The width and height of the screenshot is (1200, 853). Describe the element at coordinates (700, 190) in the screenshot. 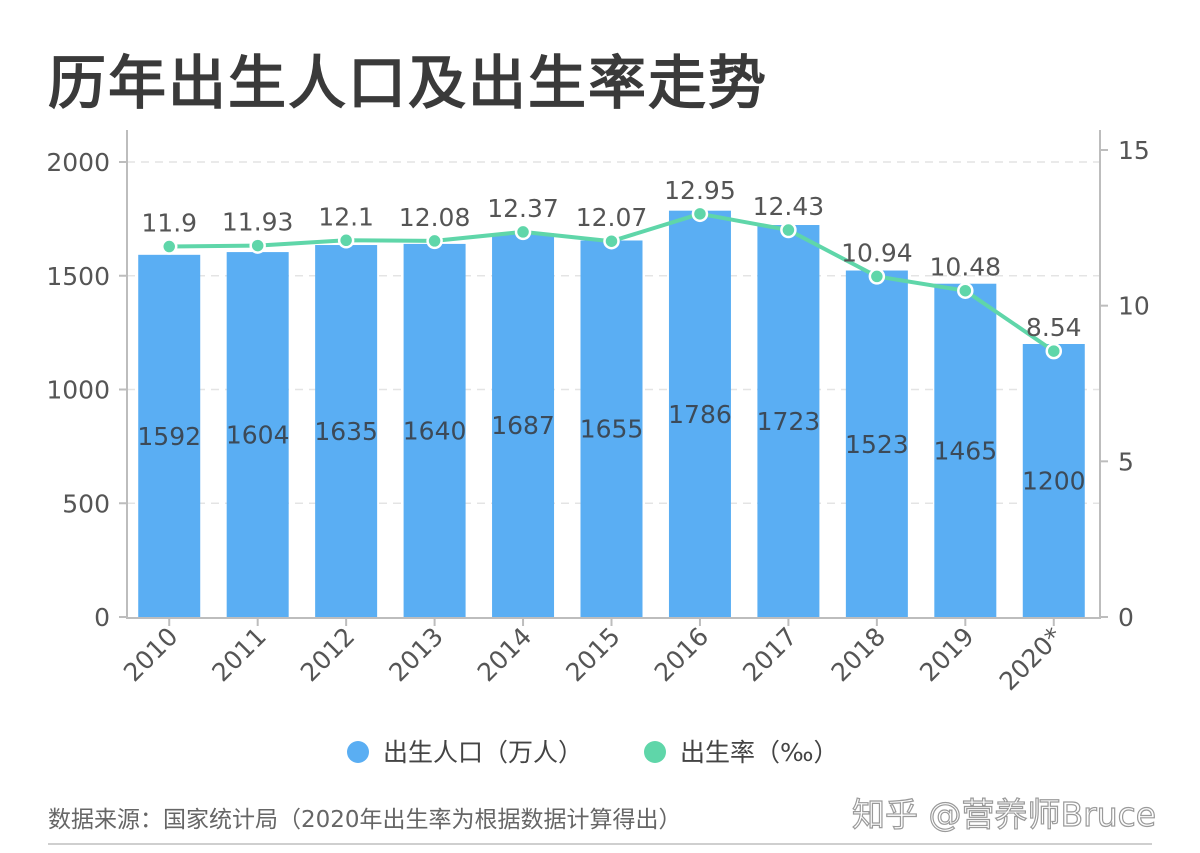

I see `rate-value-label: 12.95` at that location.